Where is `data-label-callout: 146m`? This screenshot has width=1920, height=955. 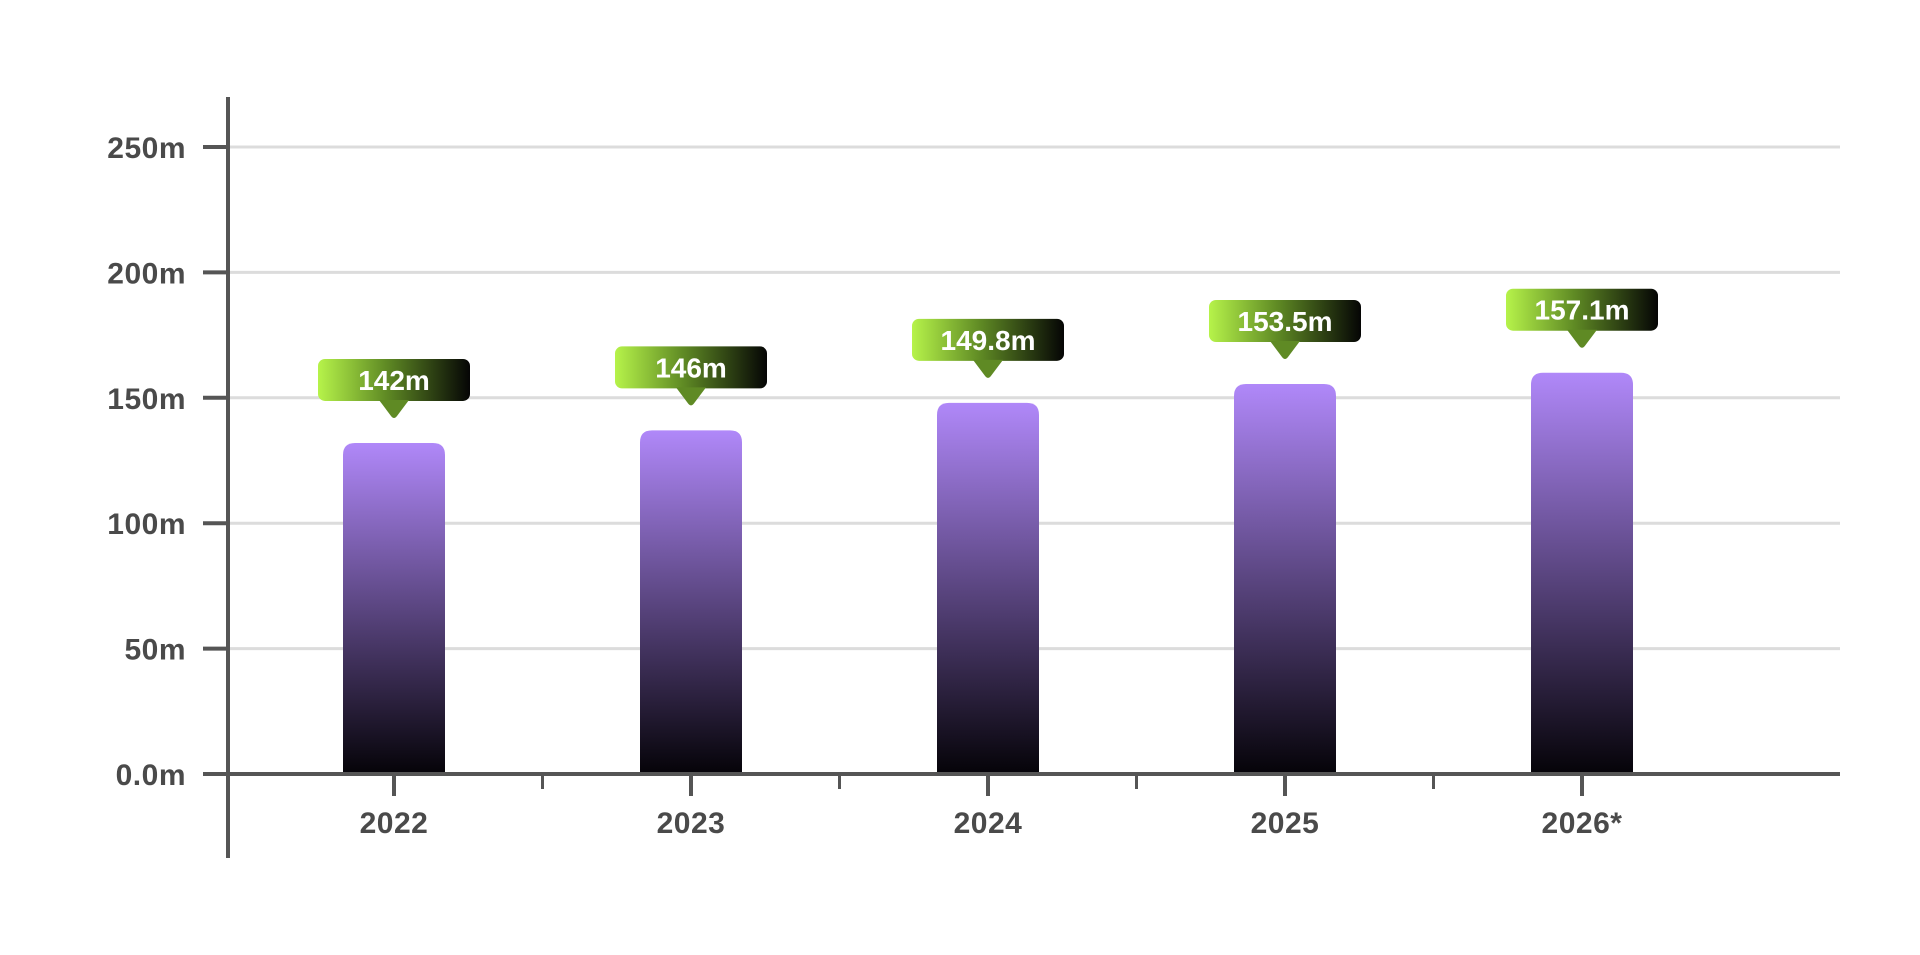
data-label-callout: 146m is located at coordinates (691, 376).